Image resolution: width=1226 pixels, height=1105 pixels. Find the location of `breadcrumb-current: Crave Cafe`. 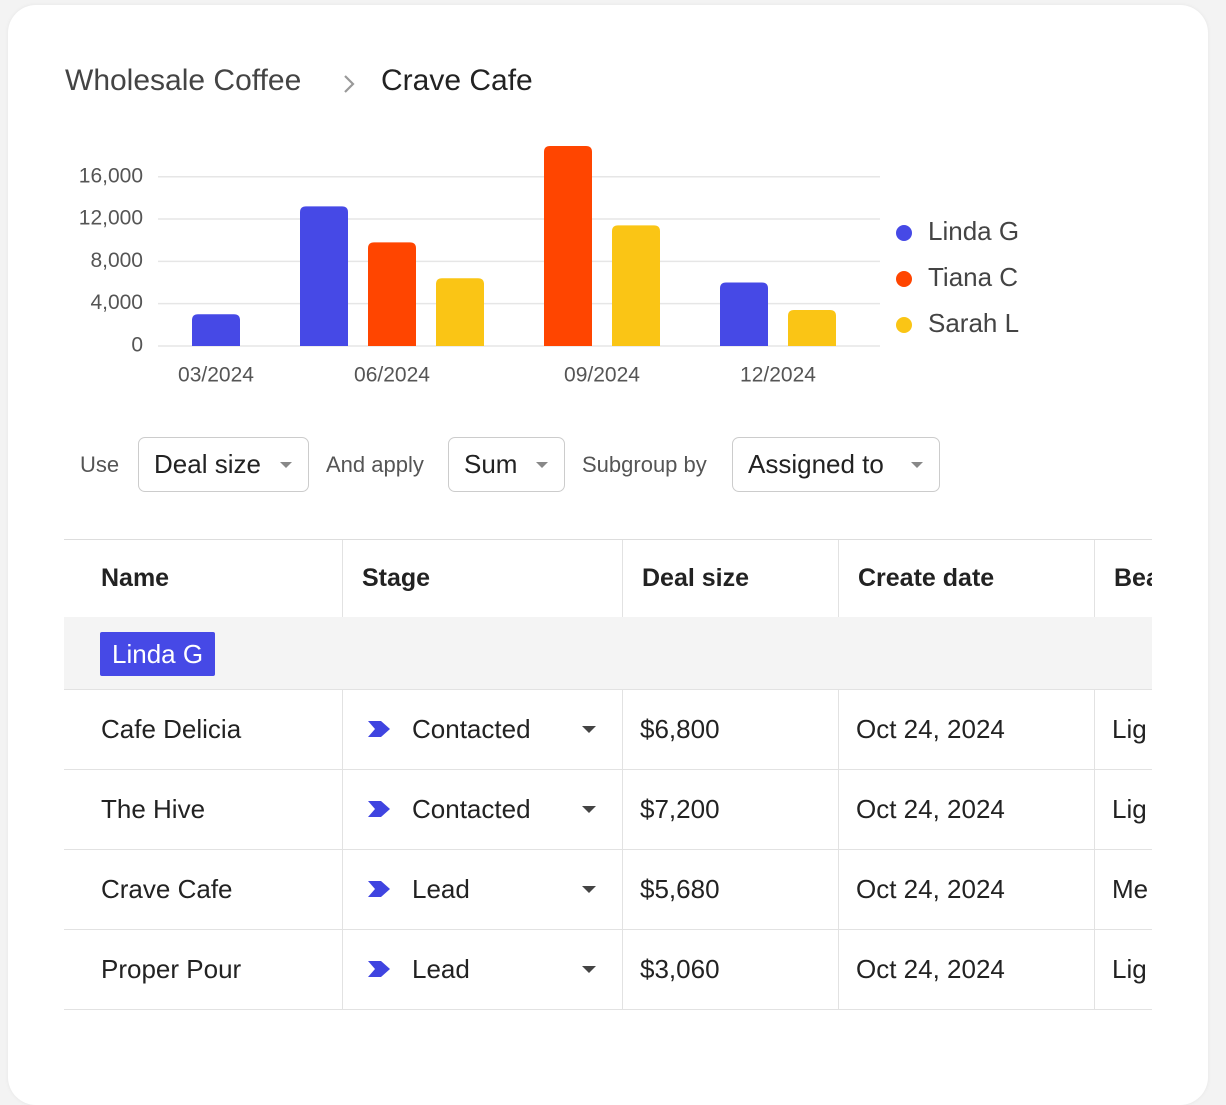

breadcrumb-current: Crave Cafe is located at coordinates (457, 80).